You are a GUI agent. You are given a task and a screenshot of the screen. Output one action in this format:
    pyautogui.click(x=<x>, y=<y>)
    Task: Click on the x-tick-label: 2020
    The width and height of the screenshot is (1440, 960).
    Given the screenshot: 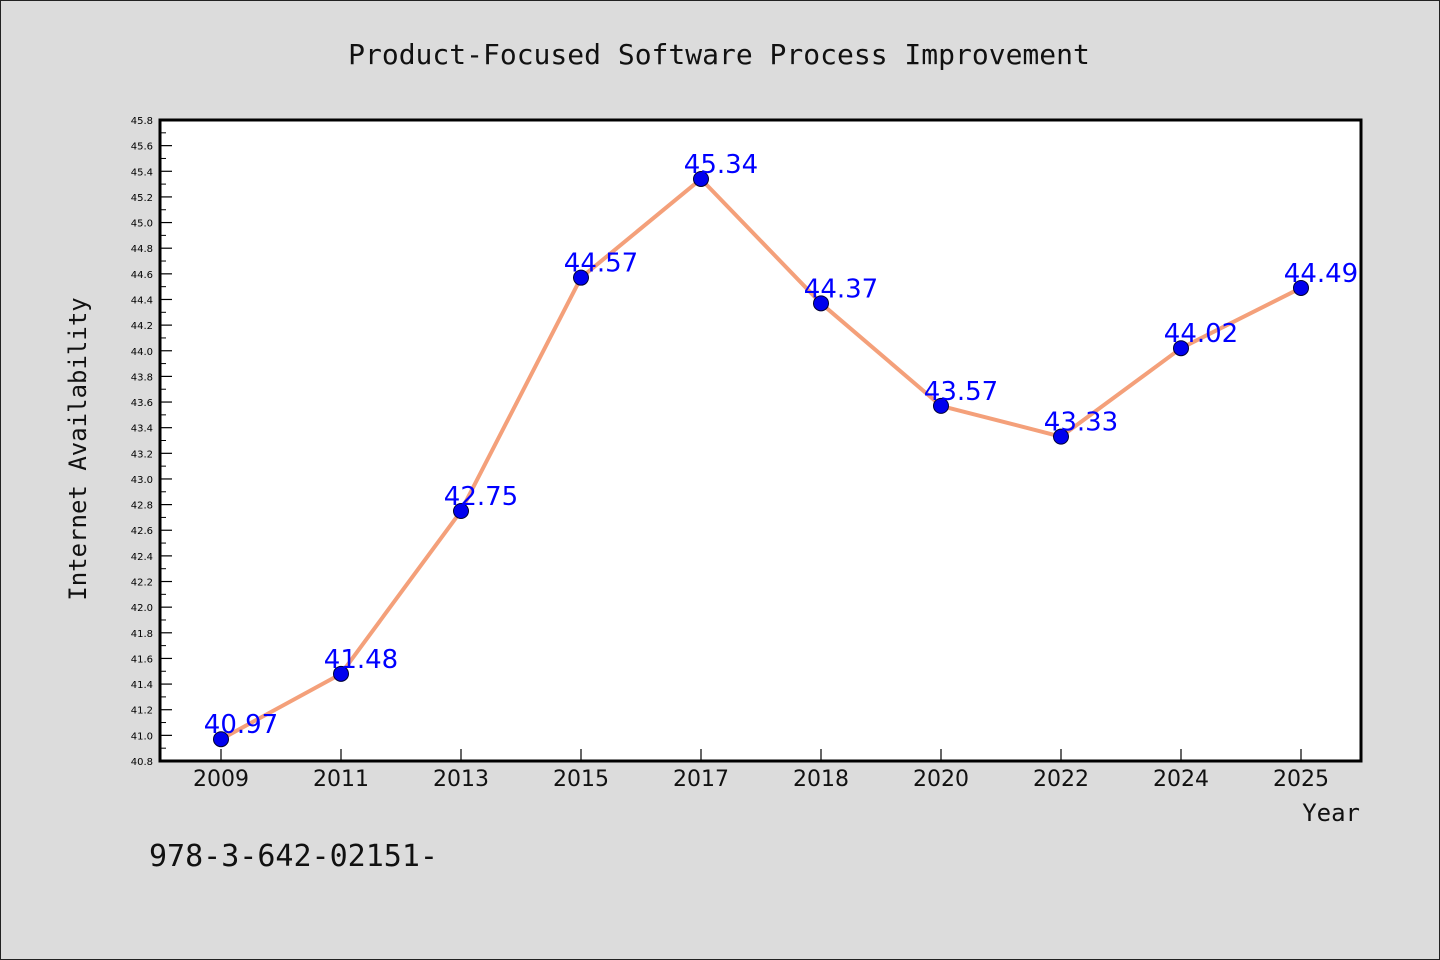 What is the action you would take?
    pyautogui.click(x=941, y=779)
    